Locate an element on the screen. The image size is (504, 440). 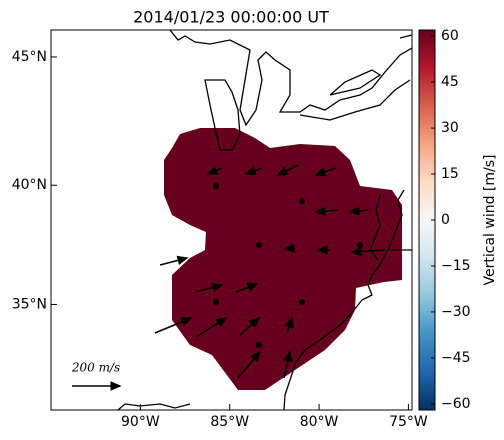
y-tick-label: 35°N is located at coordinates (29, 304).